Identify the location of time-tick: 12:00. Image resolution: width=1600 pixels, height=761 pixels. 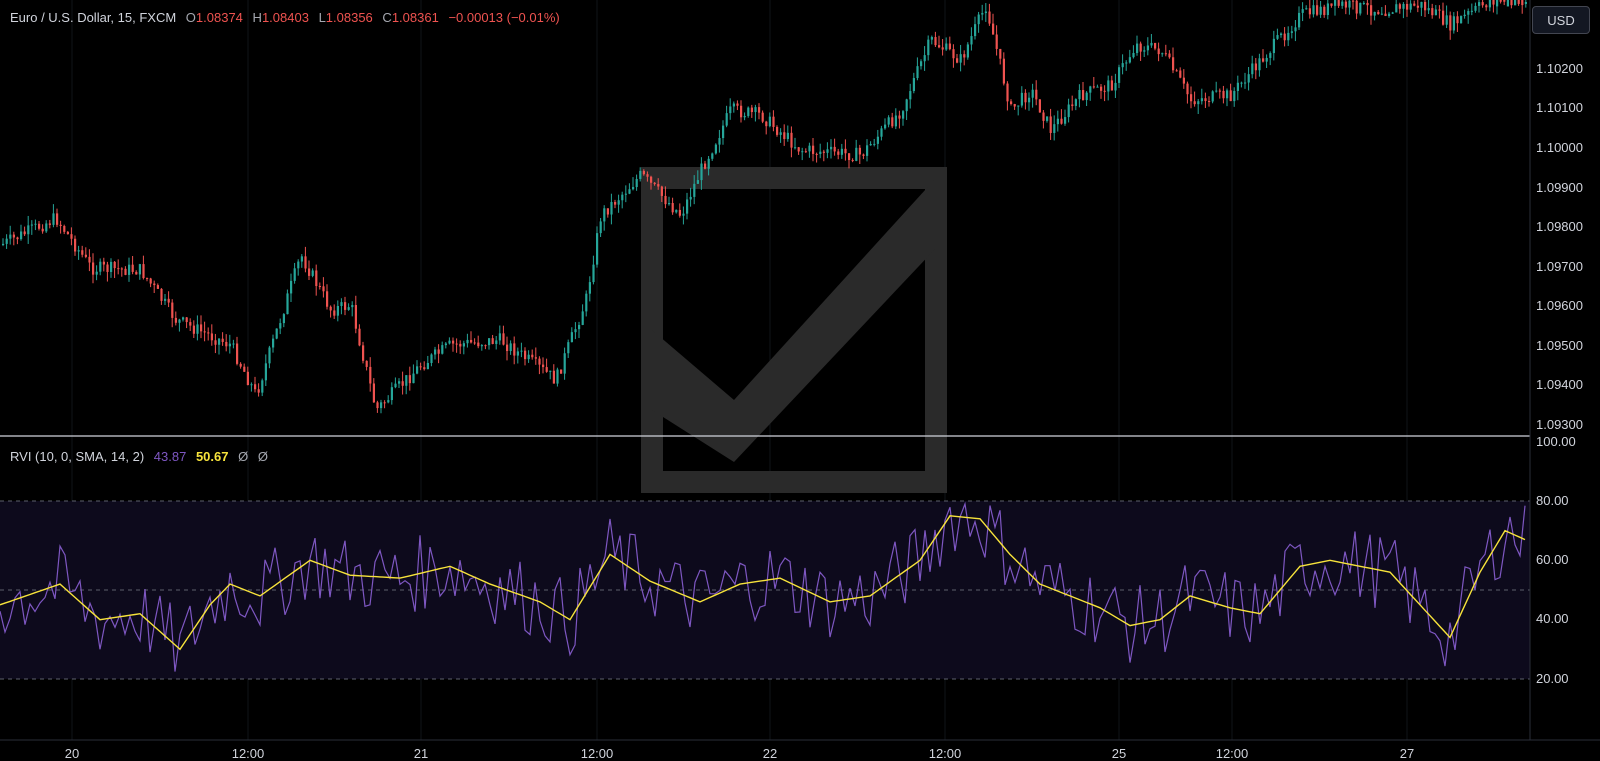
(597, 753).